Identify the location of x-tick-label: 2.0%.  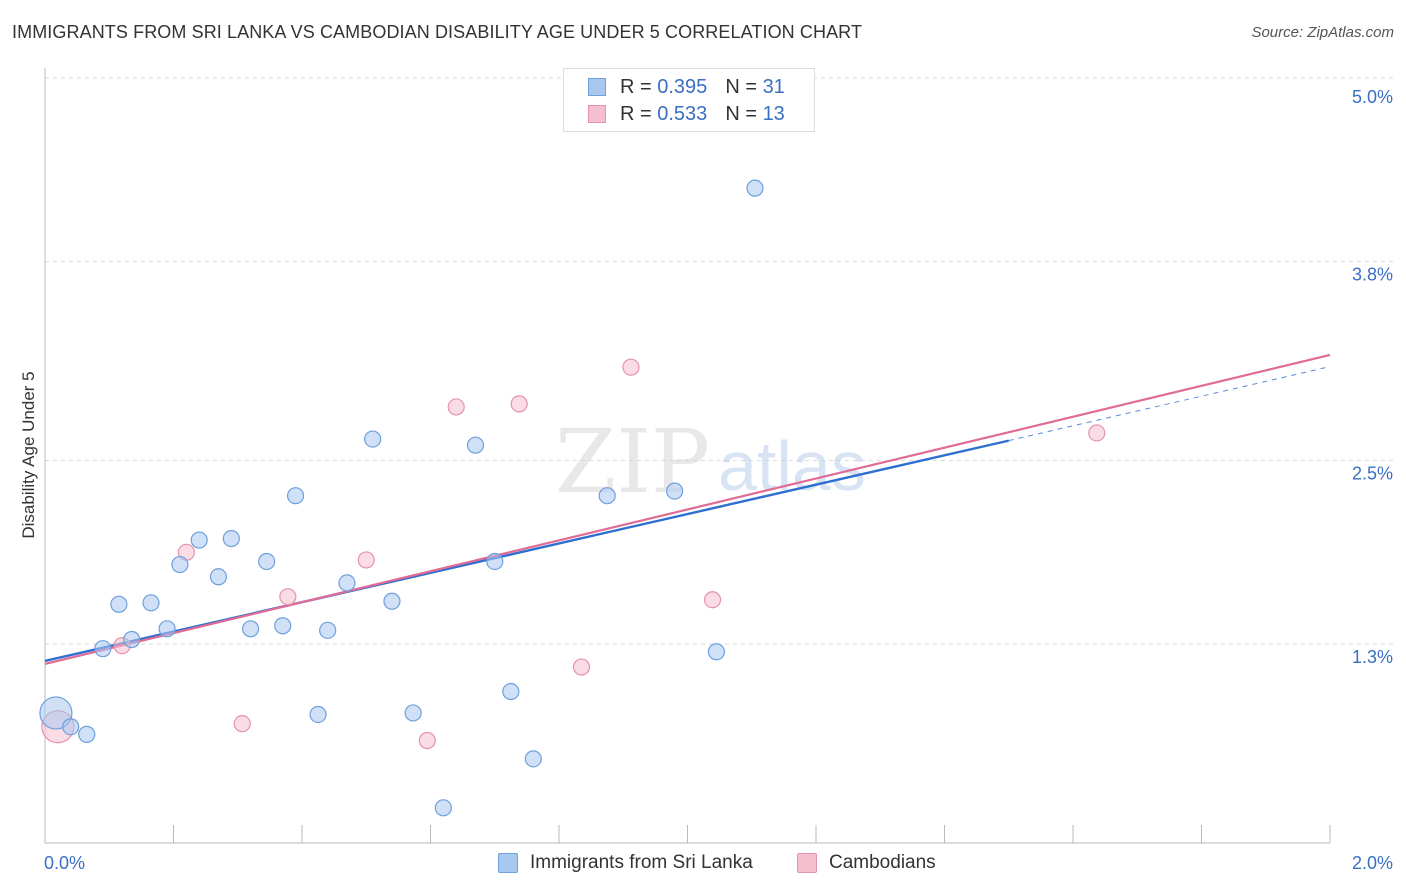
(1372, 863).